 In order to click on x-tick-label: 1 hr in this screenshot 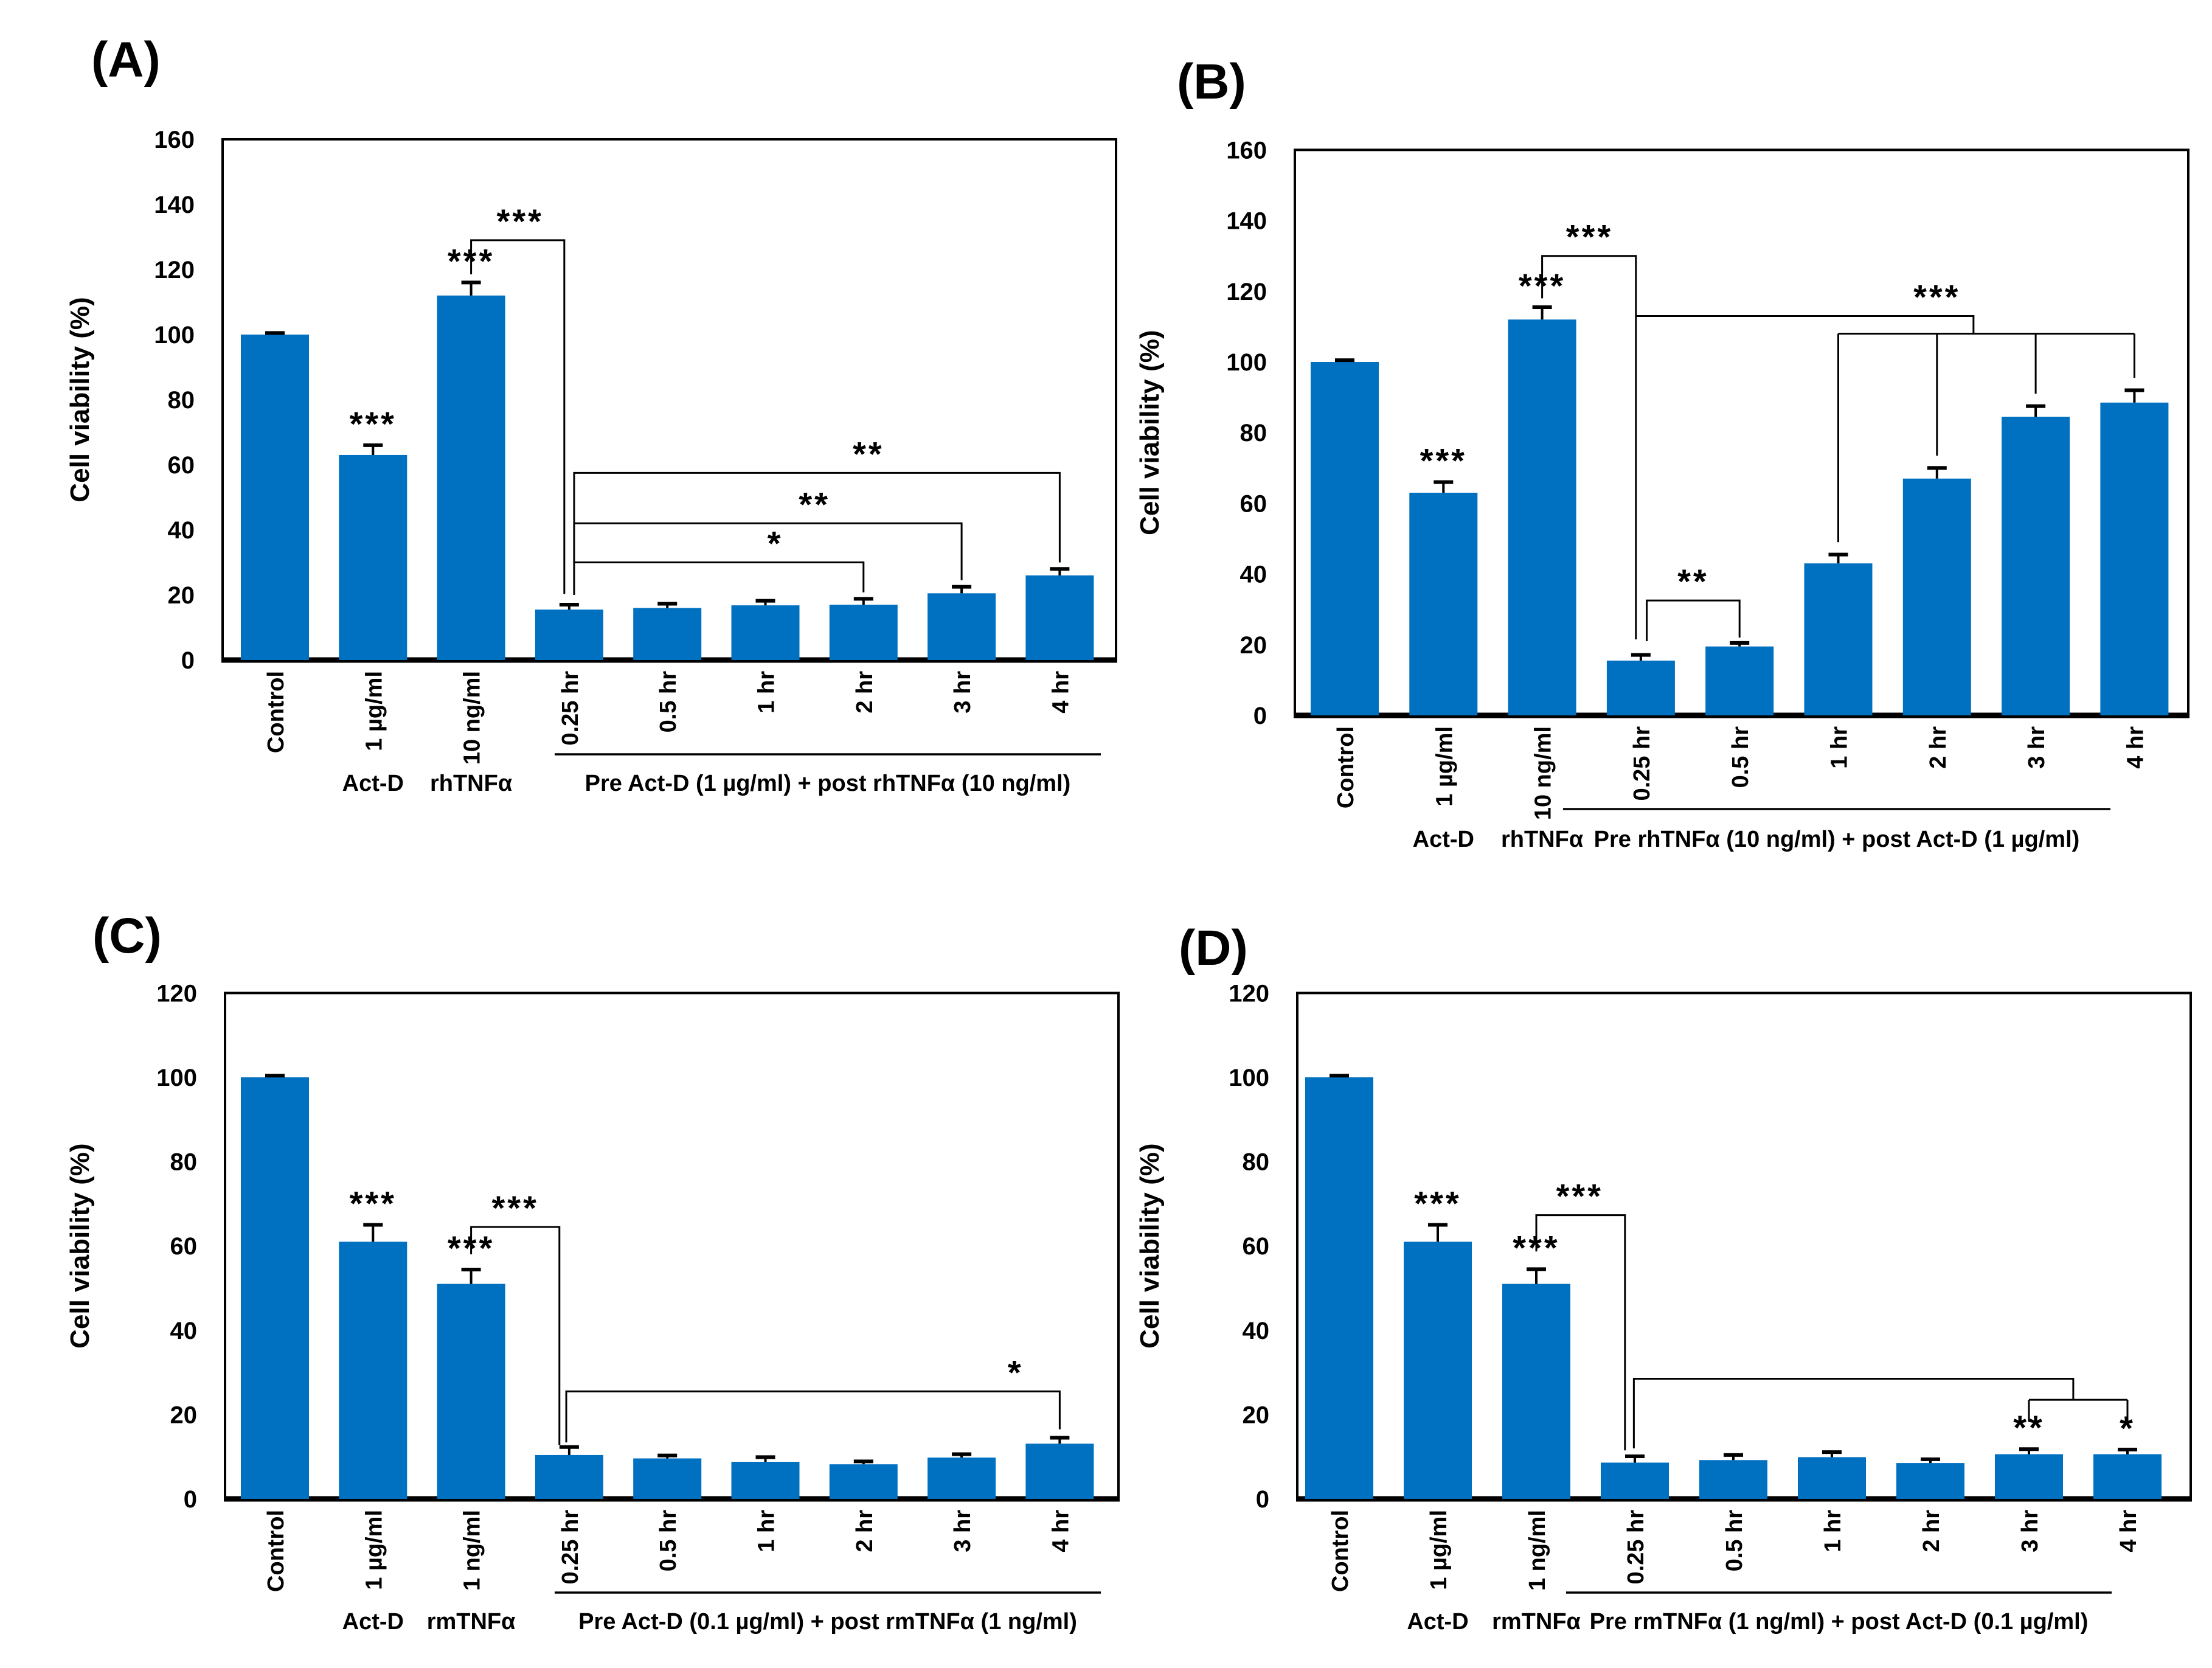, I will do `click(767, 1531)`.